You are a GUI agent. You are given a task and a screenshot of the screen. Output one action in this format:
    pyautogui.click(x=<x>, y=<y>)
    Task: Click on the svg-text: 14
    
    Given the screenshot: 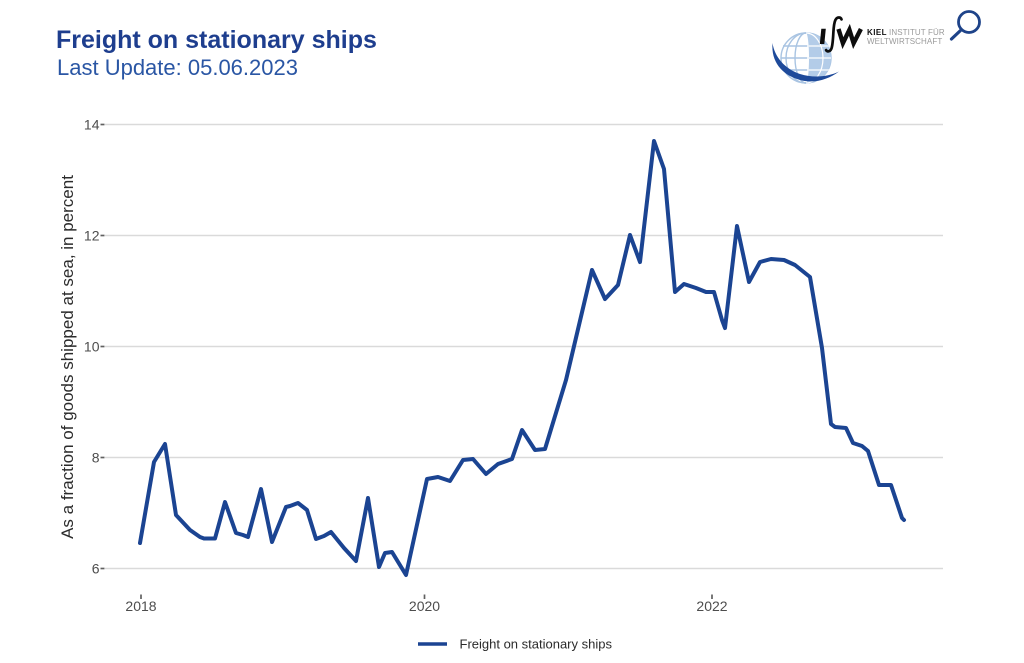 What is the action you would take?
    pyautogui.click(x=92, y=125)
    